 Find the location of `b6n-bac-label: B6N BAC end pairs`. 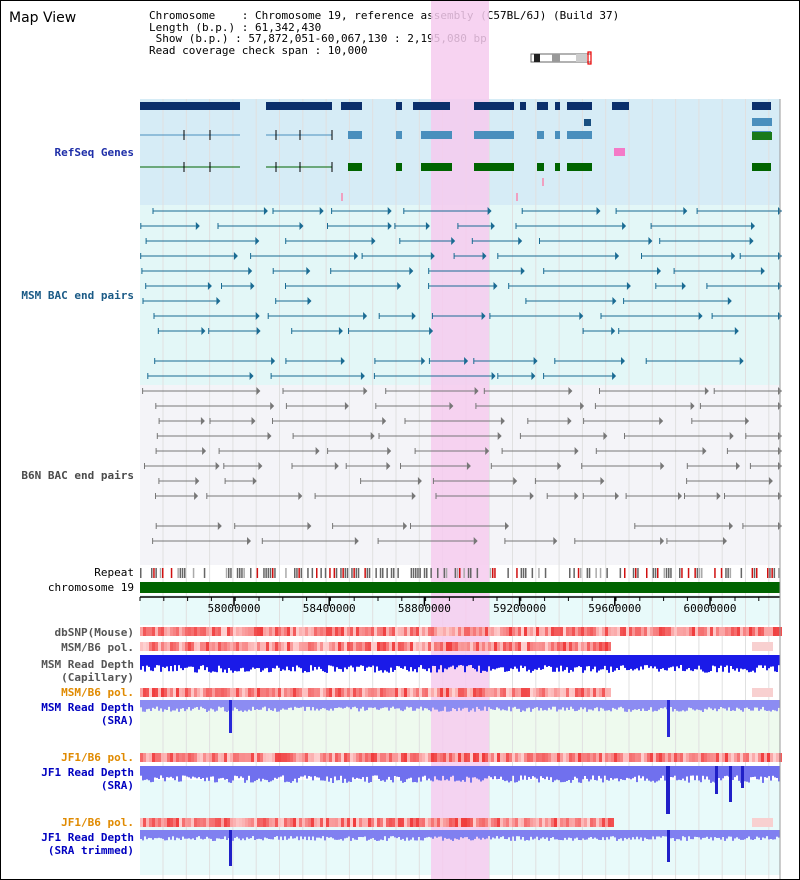

b6n-bac-label: B6N BAC end pairs is located at coordinates (77, 475).